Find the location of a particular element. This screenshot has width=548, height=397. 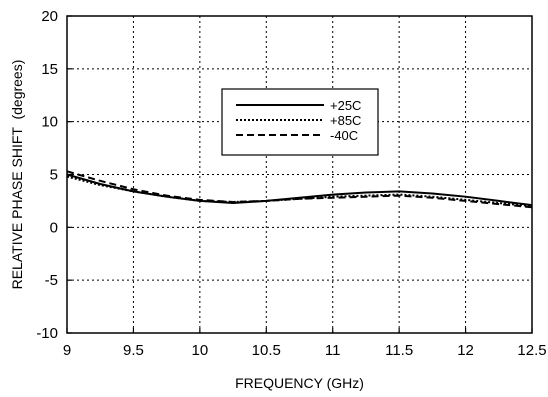

legend: +25C+85C-40C is located at coordinates (300, 122).